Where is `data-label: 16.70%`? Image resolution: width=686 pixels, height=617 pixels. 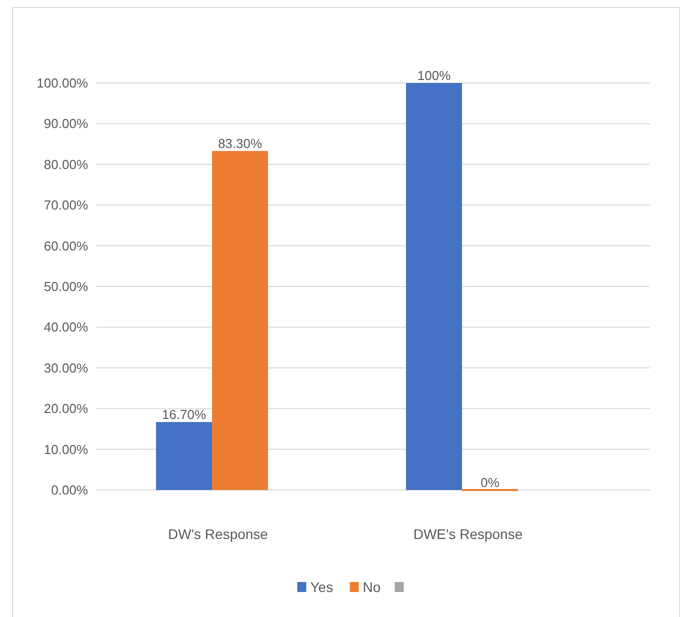 data-label: 16.70% is located at coordinates (184, 414).